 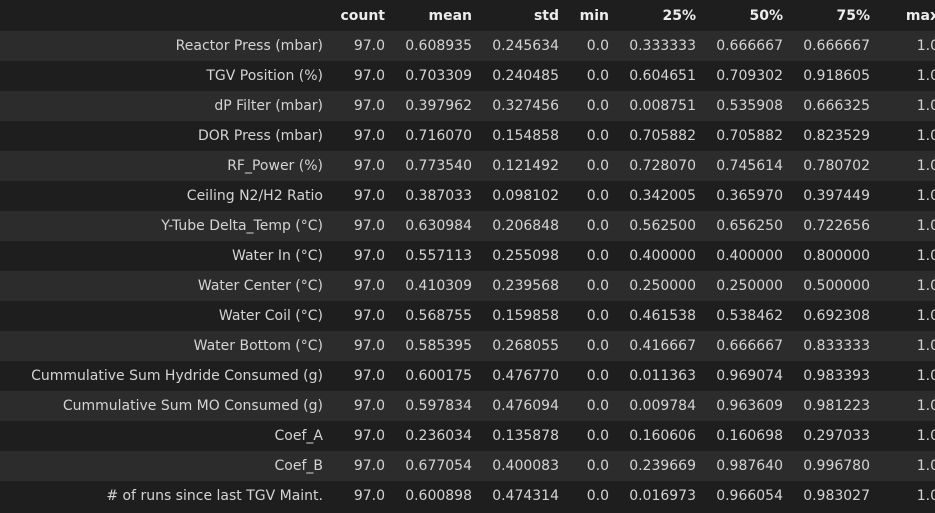 What do you see at coordinates (749, 316) in the screenshot?
I see `table-cell: 0.538462` at bounding box center [749, 316].